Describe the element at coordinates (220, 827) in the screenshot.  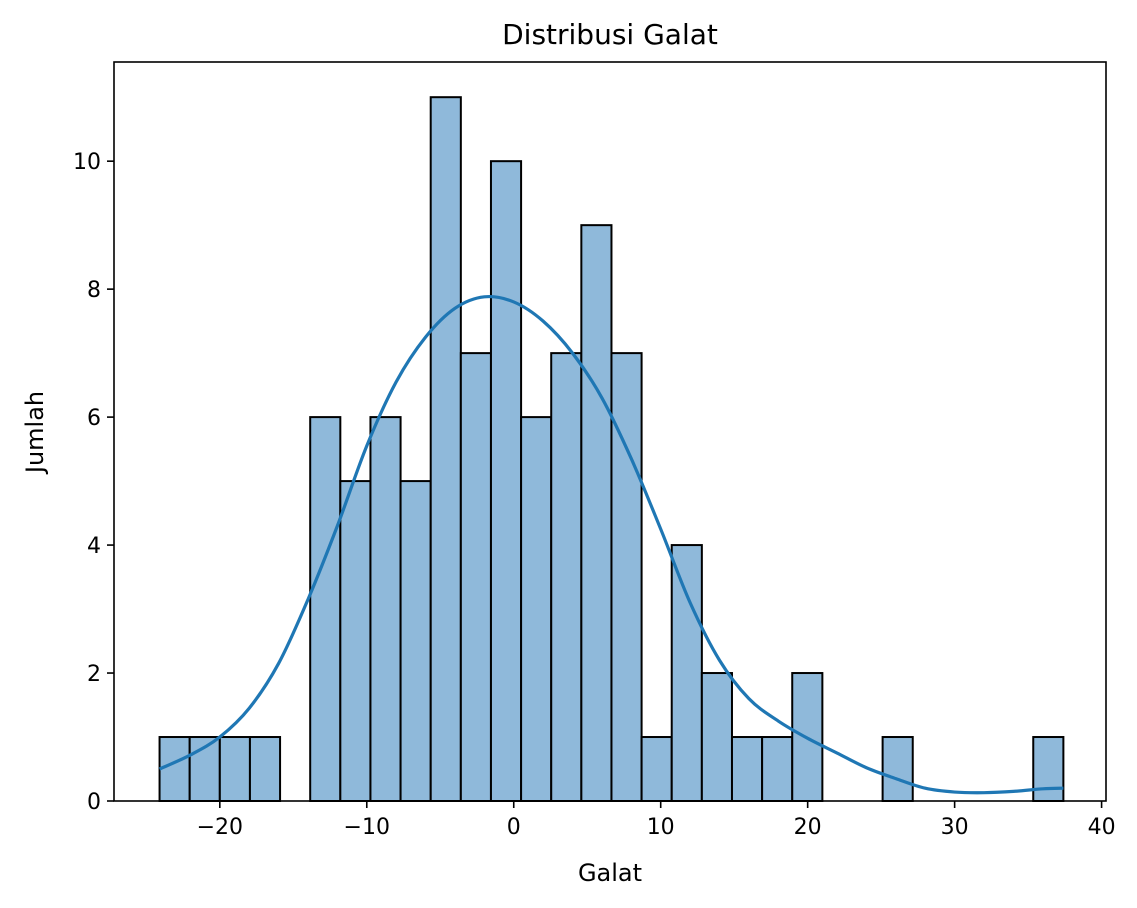
I see `x-tick-label: −20` at that location.